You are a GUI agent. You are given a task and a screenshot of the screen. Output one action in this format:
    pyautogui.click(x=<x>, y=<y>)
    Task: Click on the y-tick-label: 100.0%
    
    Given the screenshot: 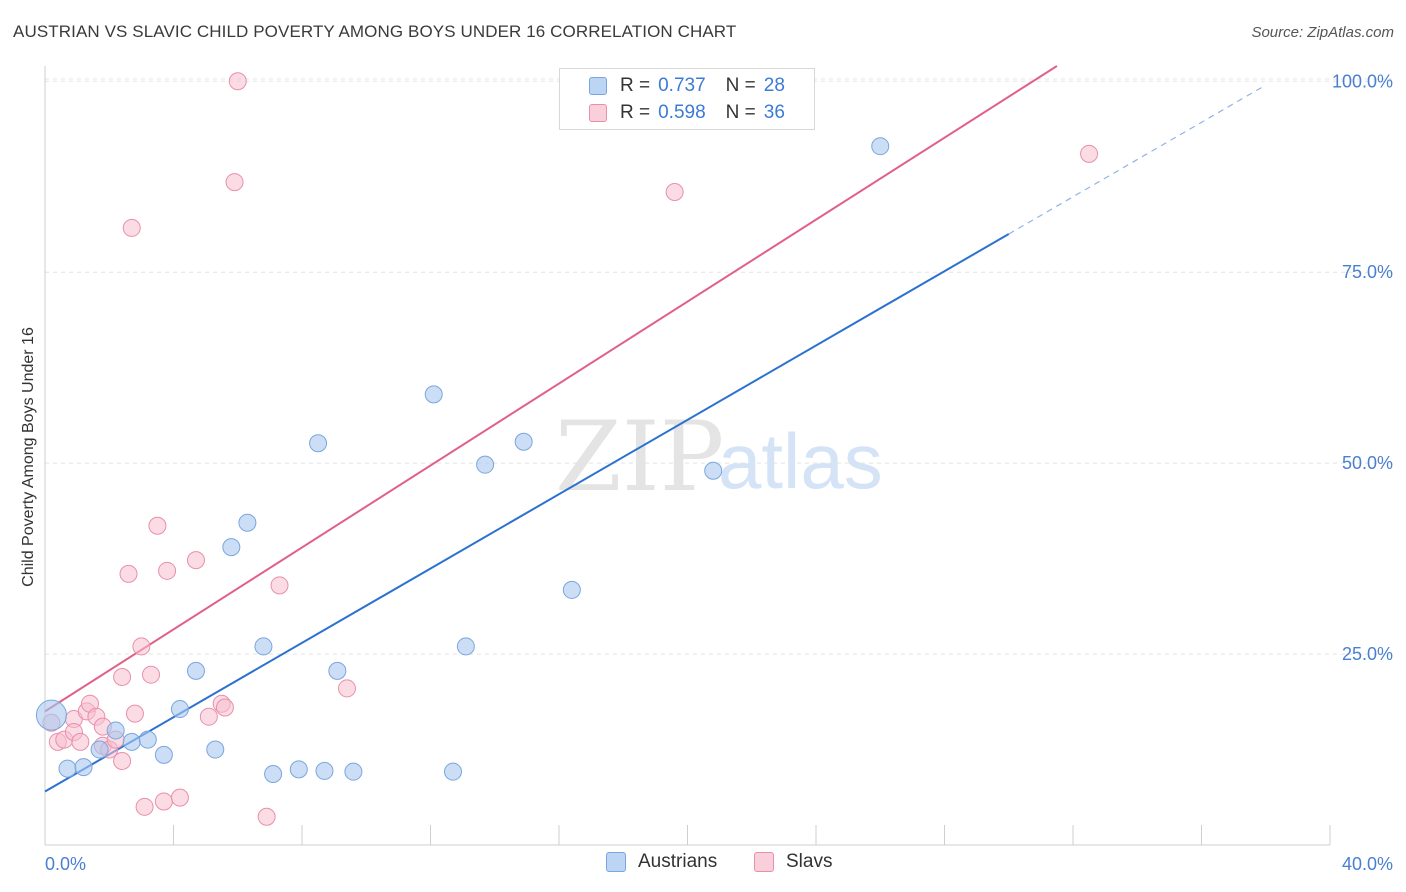 What is the action you would take?
    pyautogui.click(x=1362, y=81)
    